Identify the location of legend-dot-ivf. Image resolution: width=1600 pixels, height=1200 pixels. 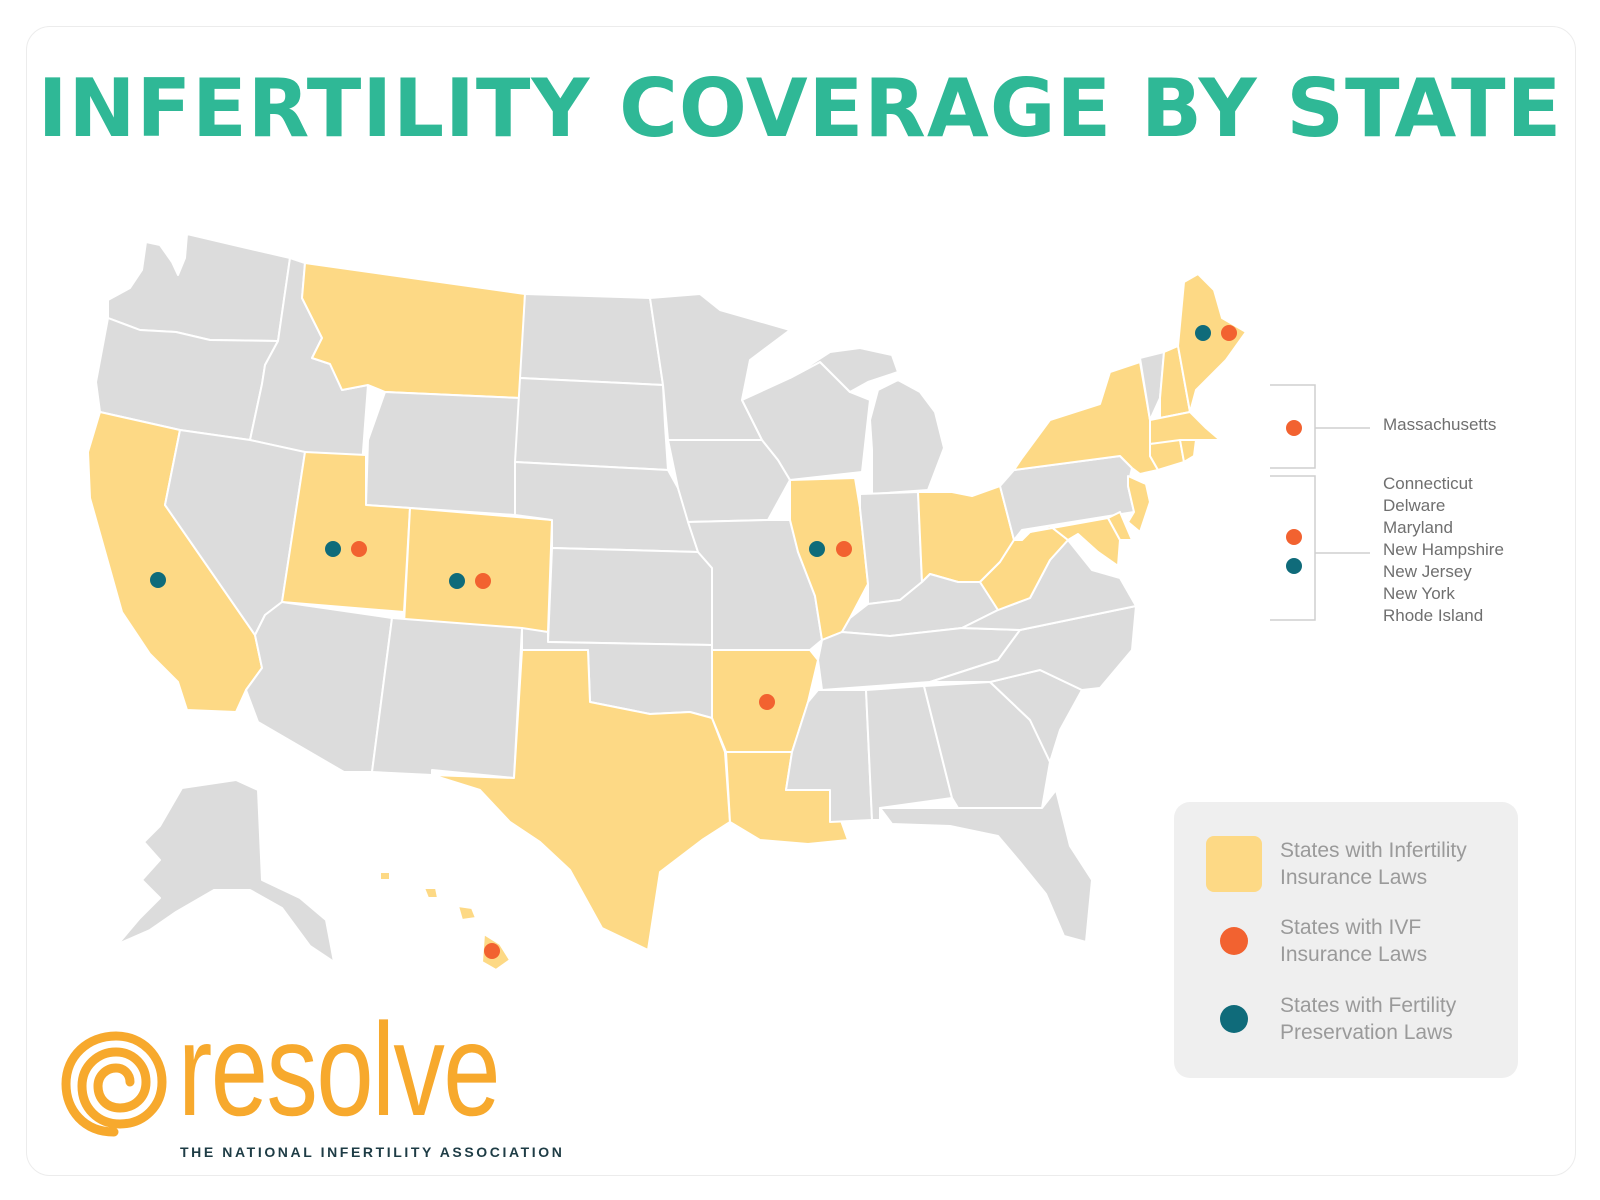
(1234, 941).